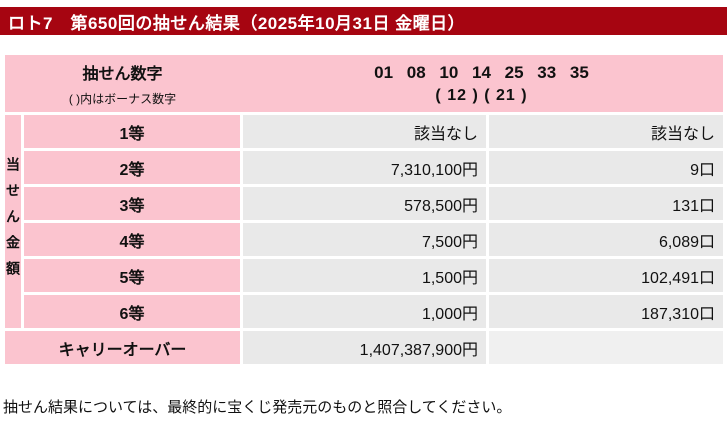 The image size is (727, 430). What do you see at coordinates (122, 83) in the screenshot?
I see `draw-numbers-label-cell: 抽せん数字 ( )内はボーナス数字` at bounding box center [122, 83].